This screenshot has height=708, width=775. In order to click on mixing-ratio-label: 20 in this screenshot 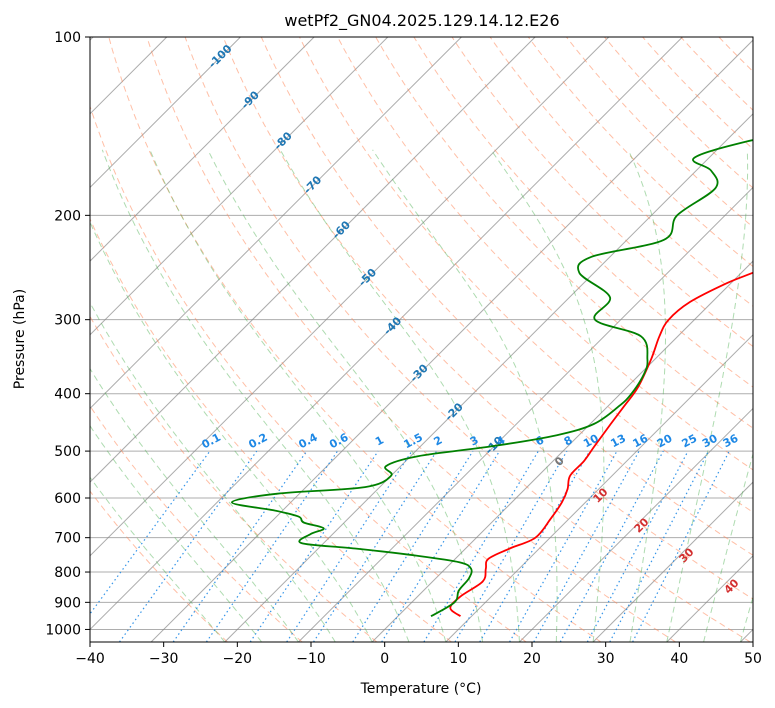, I will do `click(665, 441)`.